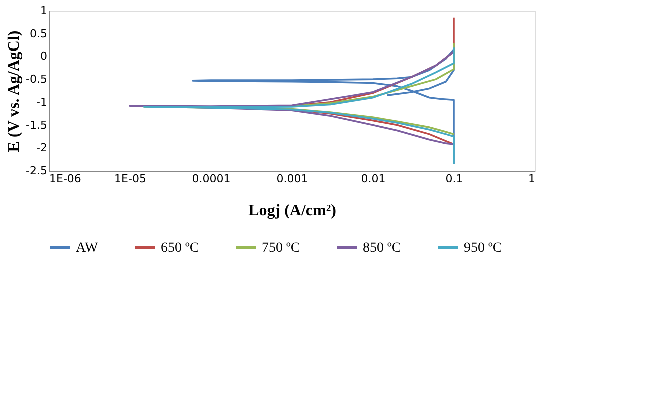  I want to click on x-tick-label: 1E-05, so click(130, 179).